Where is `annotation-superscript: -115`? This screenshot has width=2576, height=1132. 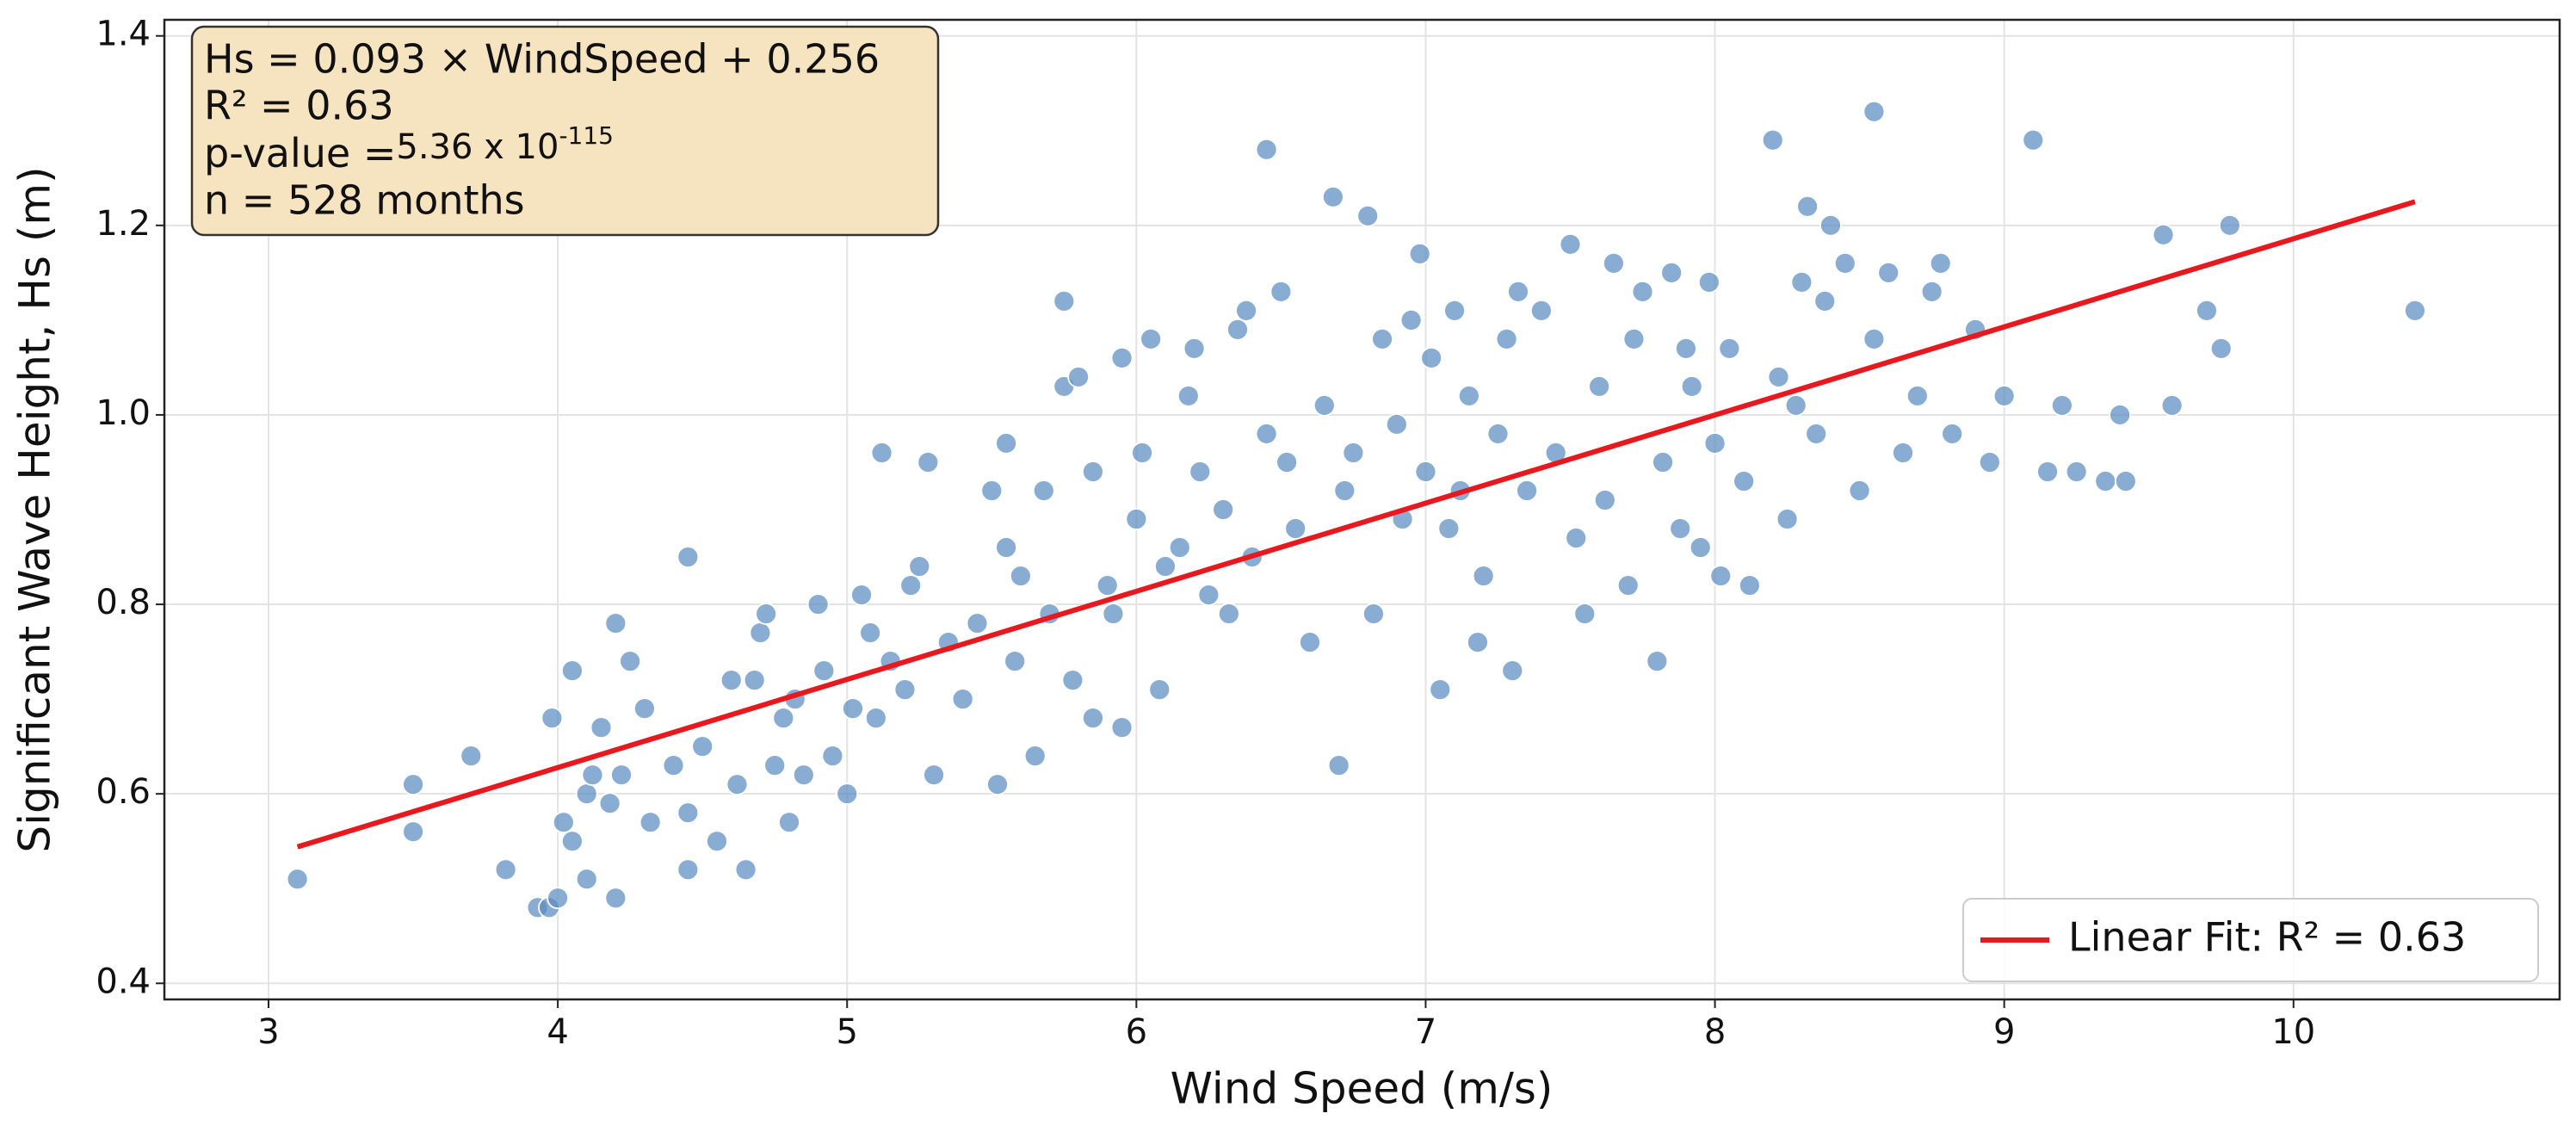 annotation-superscript: -115 is located at coordinates (586, 136).